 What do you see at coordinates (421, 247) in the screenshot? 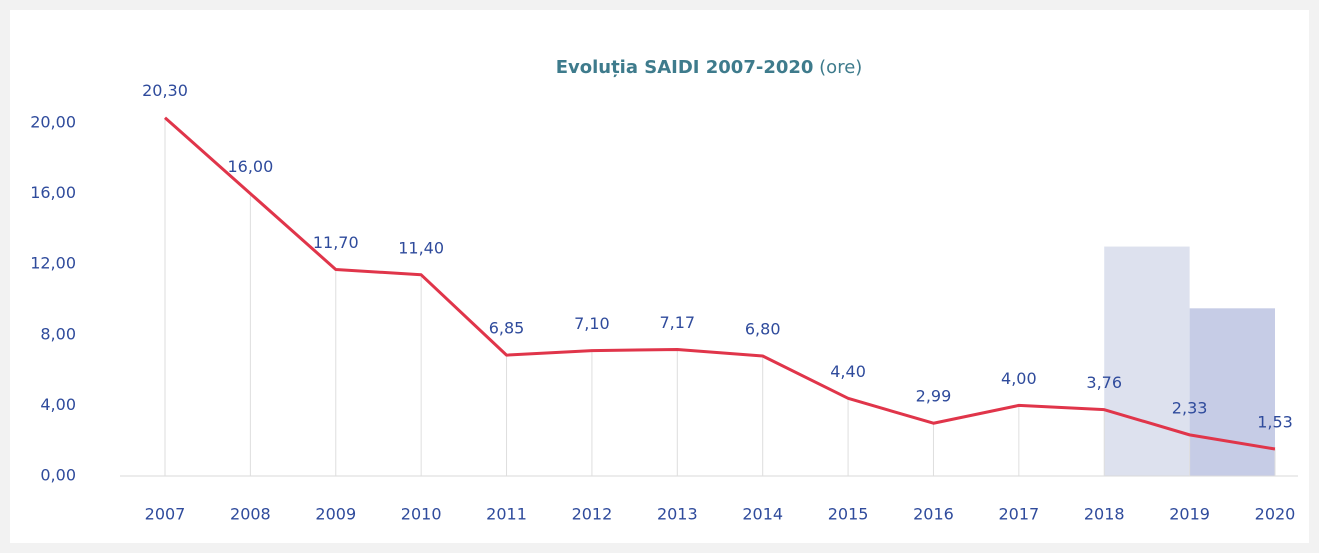
I see `data-label: 11,40` at bounding box center [421, 247].